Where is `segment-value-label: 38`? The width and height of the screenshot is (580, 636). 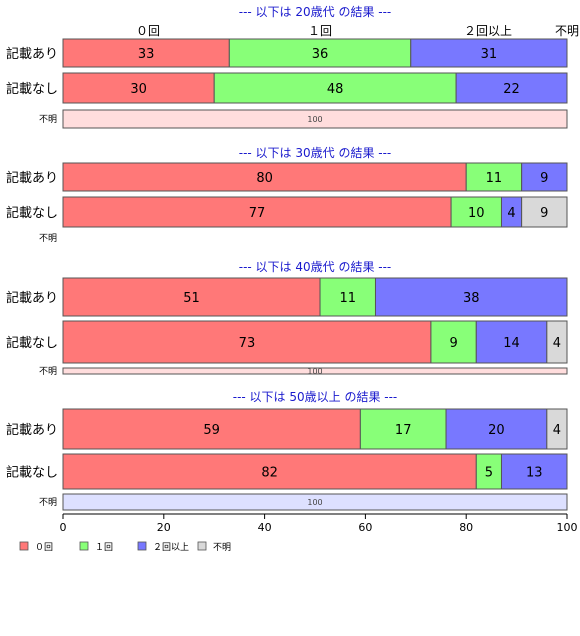 segment-value-label: 38 is located at coordinates (471, 298).